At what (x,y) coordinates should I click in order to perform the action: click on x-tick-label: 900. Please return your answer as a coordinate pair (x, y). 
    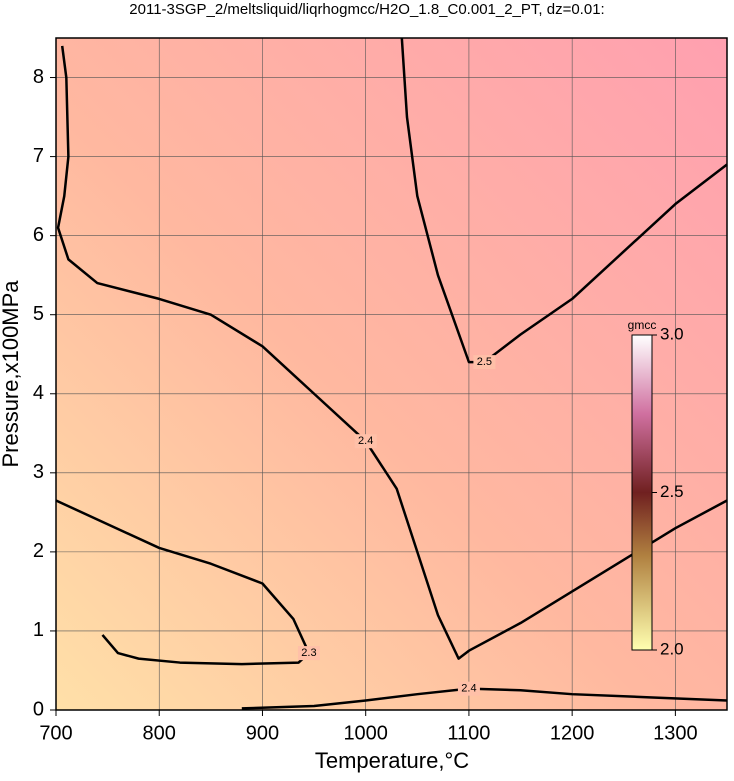
    Looking at the image, I should click on (262, 733).